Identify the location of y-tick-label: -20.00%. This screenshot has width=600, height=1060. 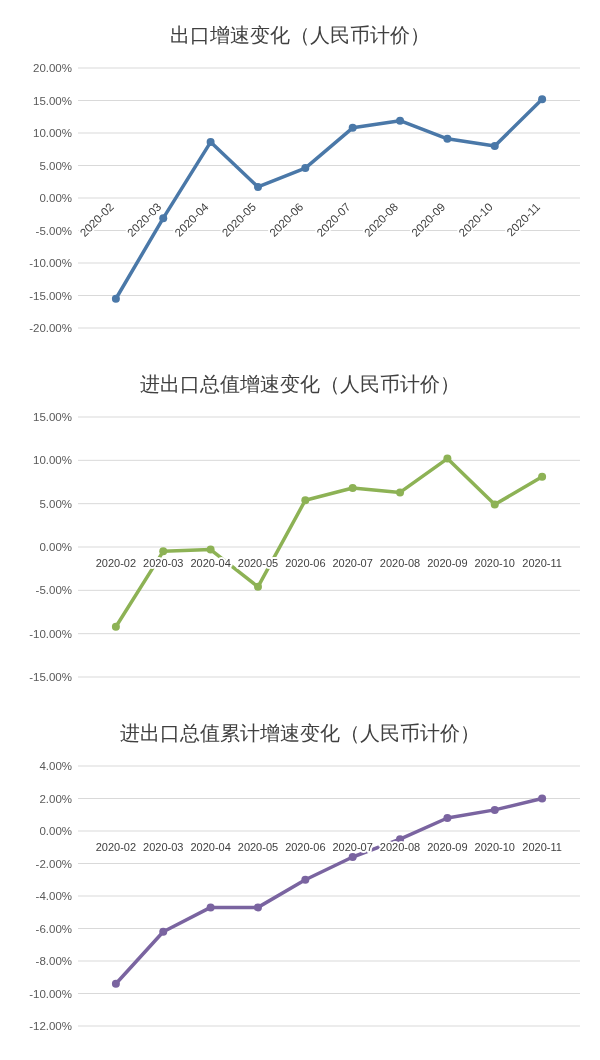
(50, 328).